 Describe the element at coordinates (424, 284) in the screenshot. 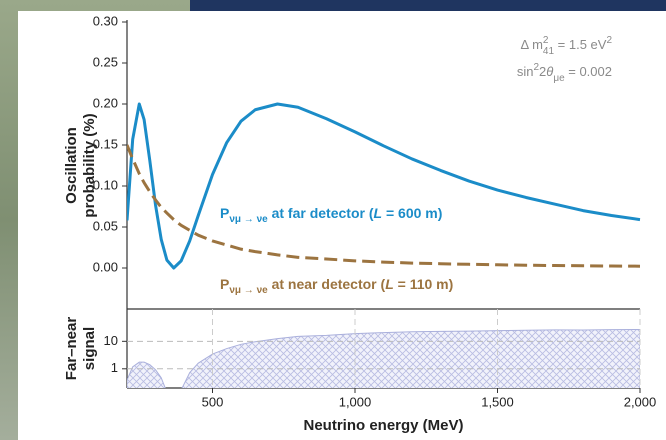

I see `text-part: = 110 m)` at that location.